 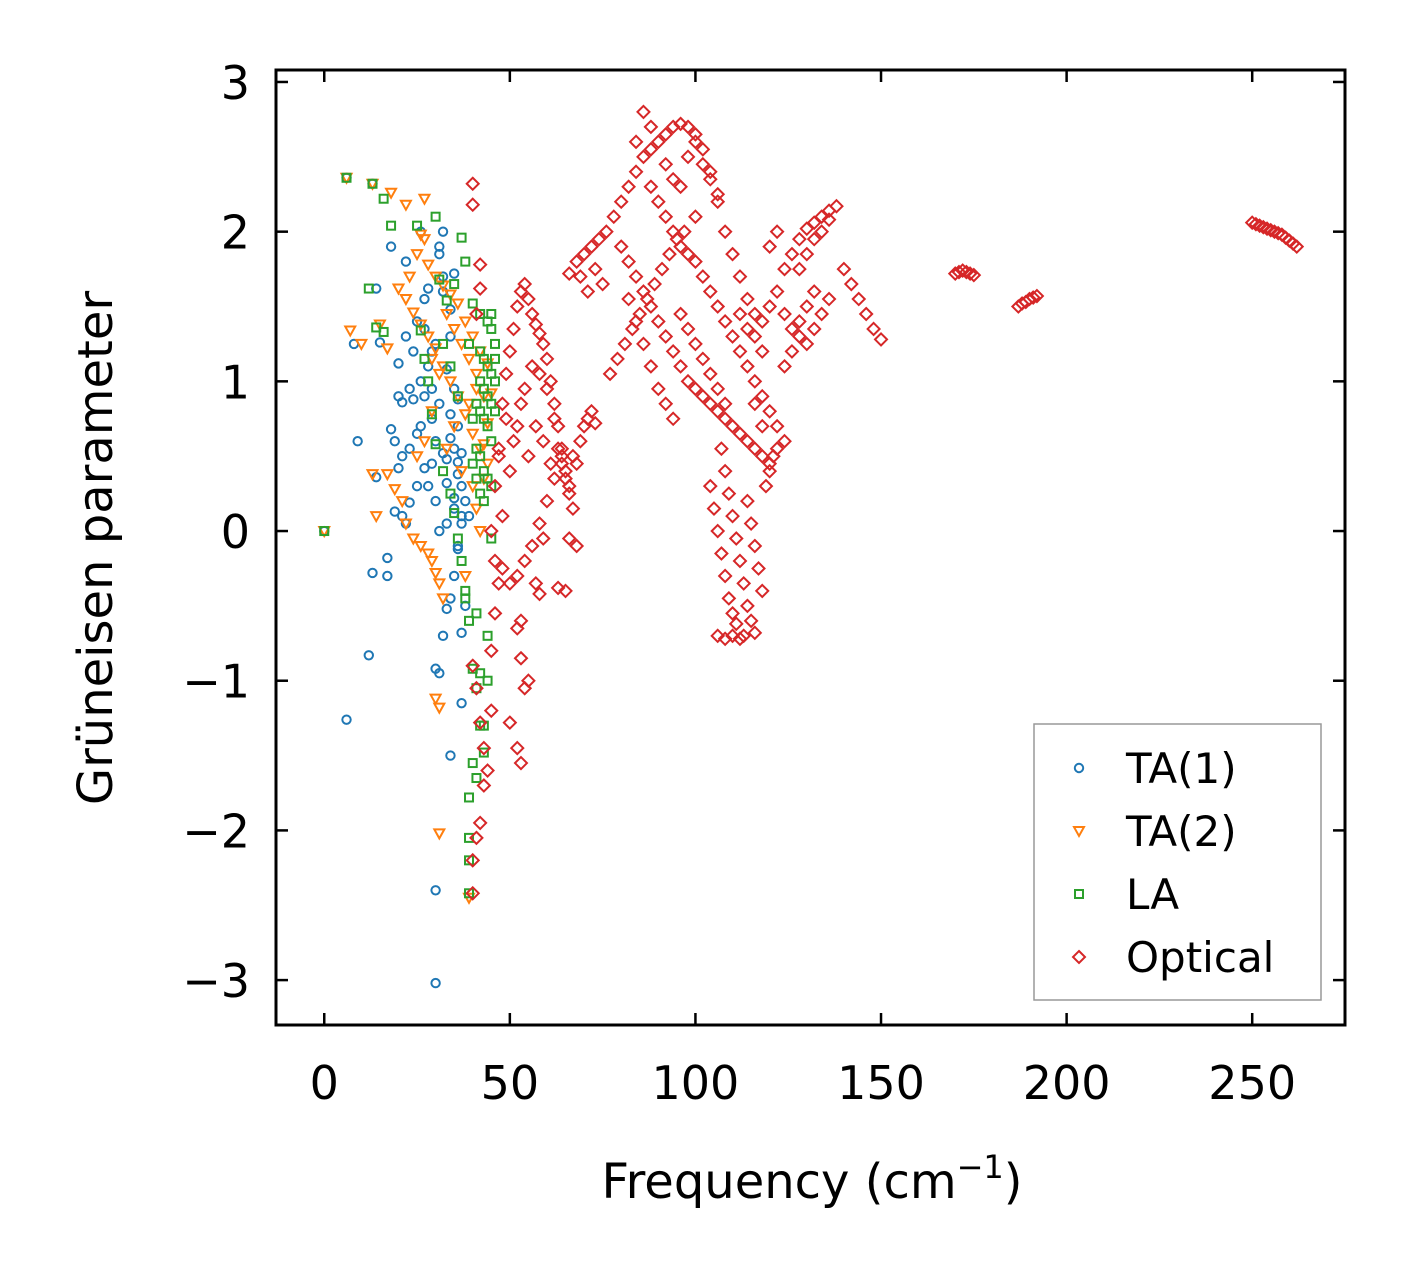 I want to click on x-tick-label: 250, so click(x=1252, y=1083).